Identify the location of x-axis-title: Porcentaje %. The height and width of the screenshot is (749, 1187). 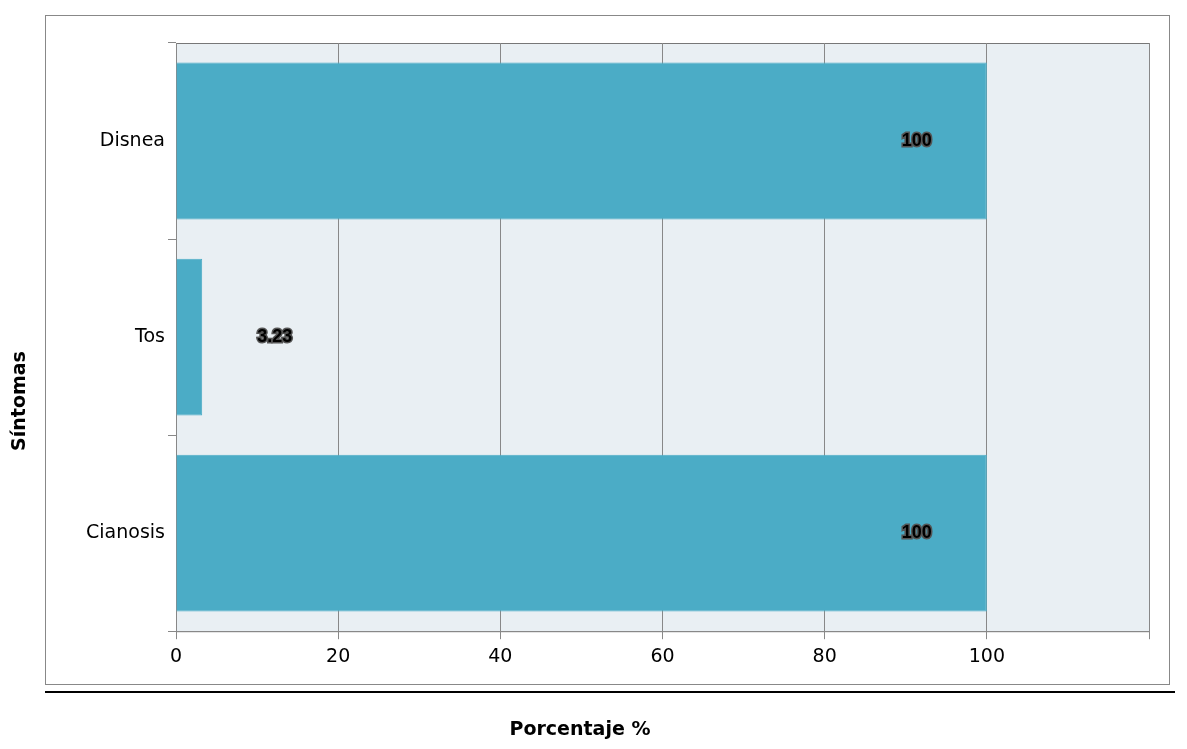
(580, 728).